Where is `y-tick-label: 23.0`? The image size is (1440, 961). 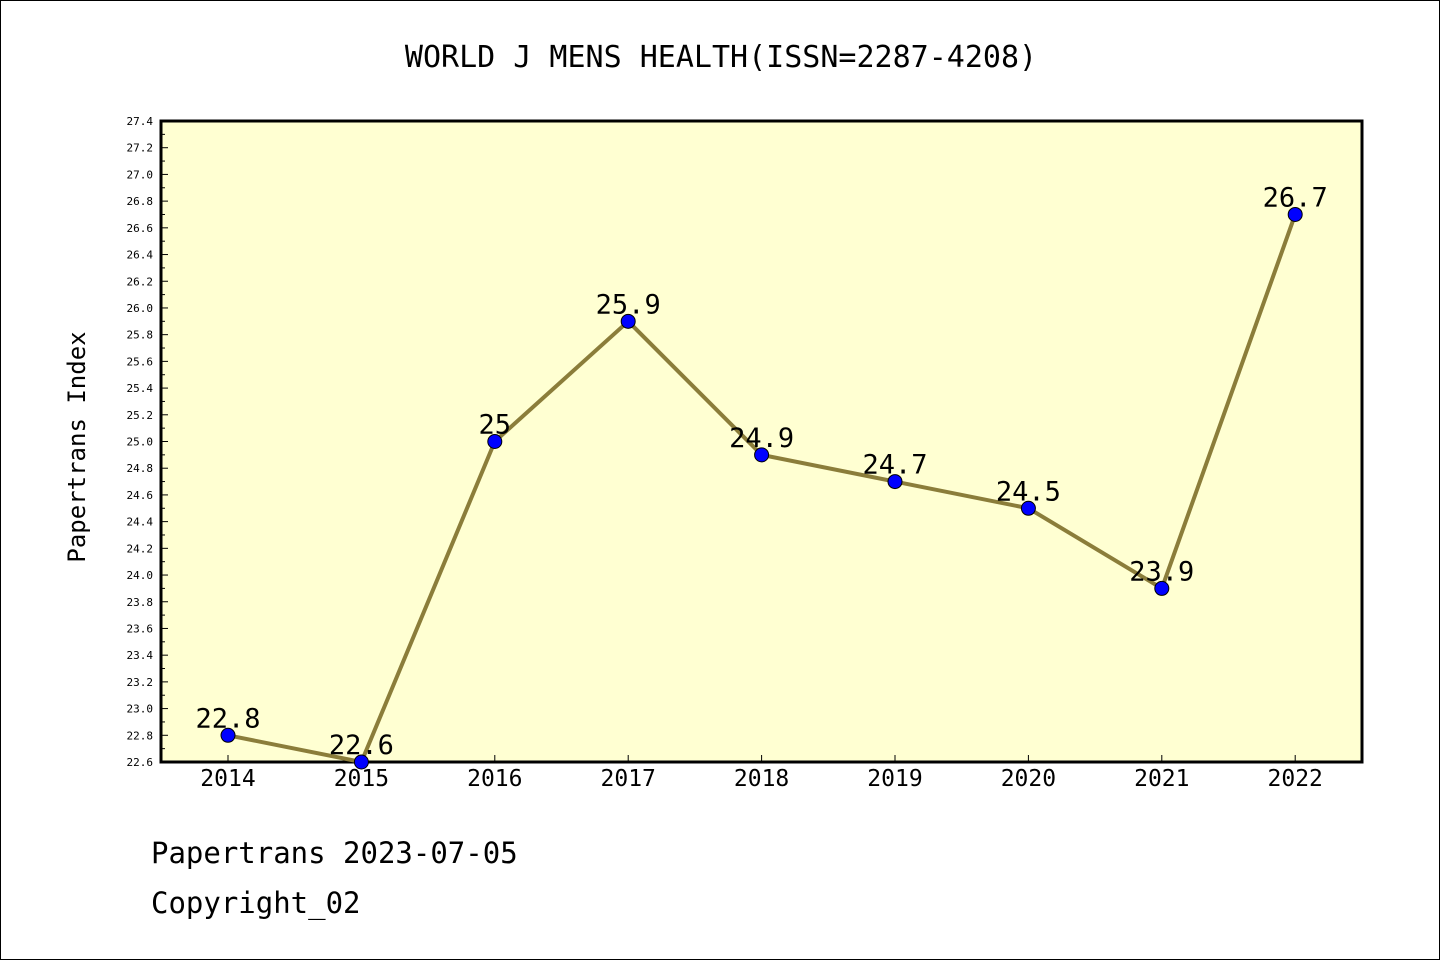 y-tick-label: 23.0 is located at coordinates (140, 709).